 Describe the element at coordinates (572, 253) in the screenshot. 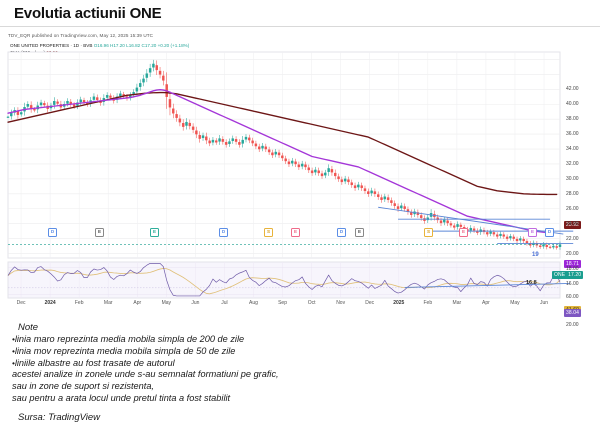

I see `price-axis-tick: 20.00` at that location.